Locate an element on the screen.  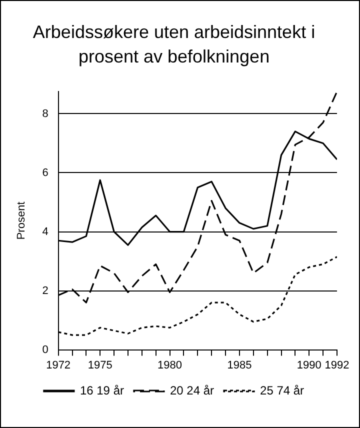
legend-label: 25 74 år is located at coordinates (282, 390).